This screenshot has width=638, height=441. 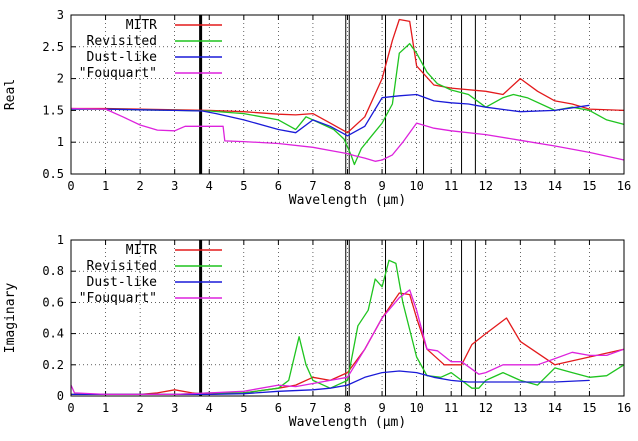 I want to click on y-tick-label: 3, so click(x=60, y=15).